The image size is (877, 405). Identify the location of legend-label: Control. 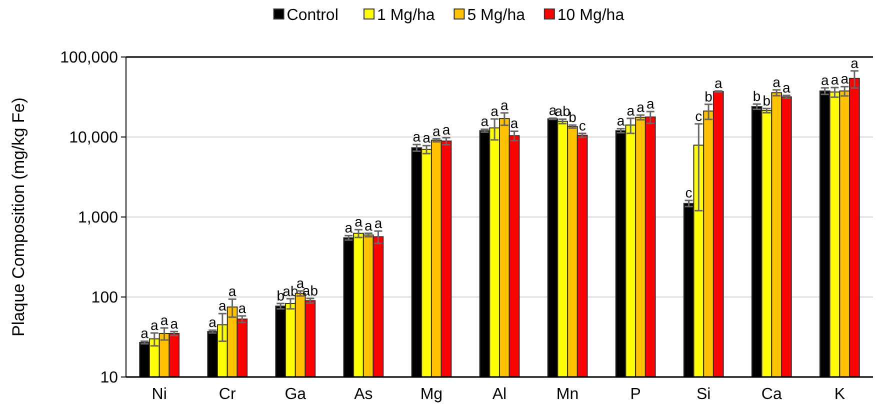
(312, 15).